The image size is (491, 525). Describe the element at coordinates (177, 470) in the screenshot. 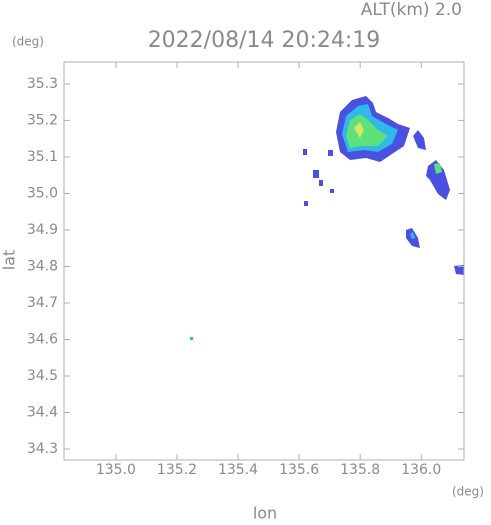

I see `x-tick-label: 135.2` at that location.